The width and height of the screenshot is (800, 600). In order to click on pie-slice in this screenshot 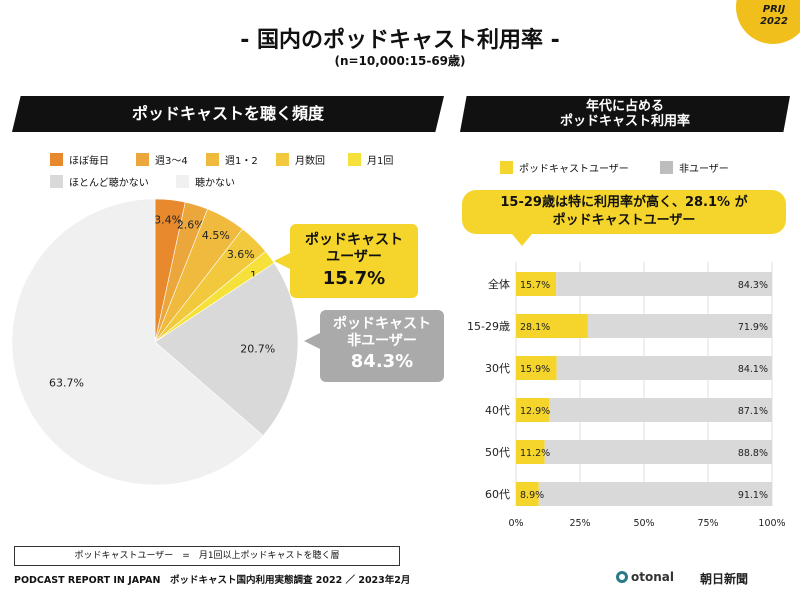, I will do `click(226, 349)`.